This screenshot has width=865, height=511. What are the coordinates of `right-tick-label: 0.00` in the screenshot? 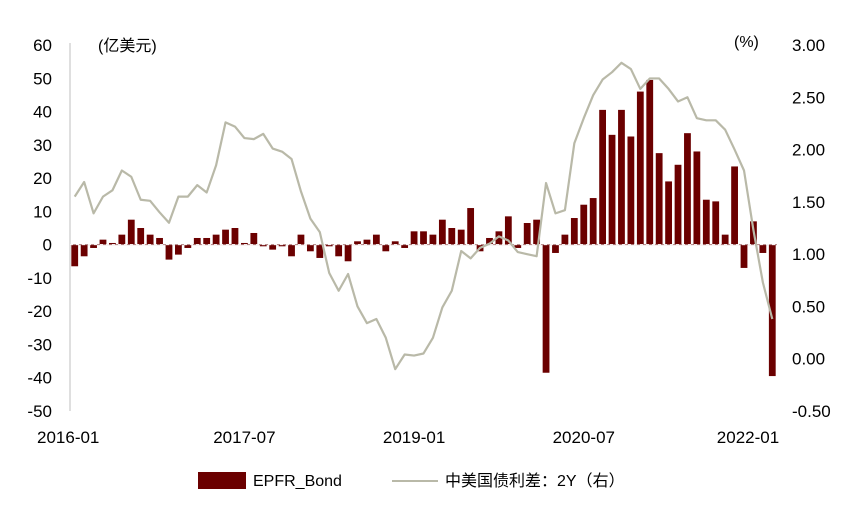 It's located at (808, 359).